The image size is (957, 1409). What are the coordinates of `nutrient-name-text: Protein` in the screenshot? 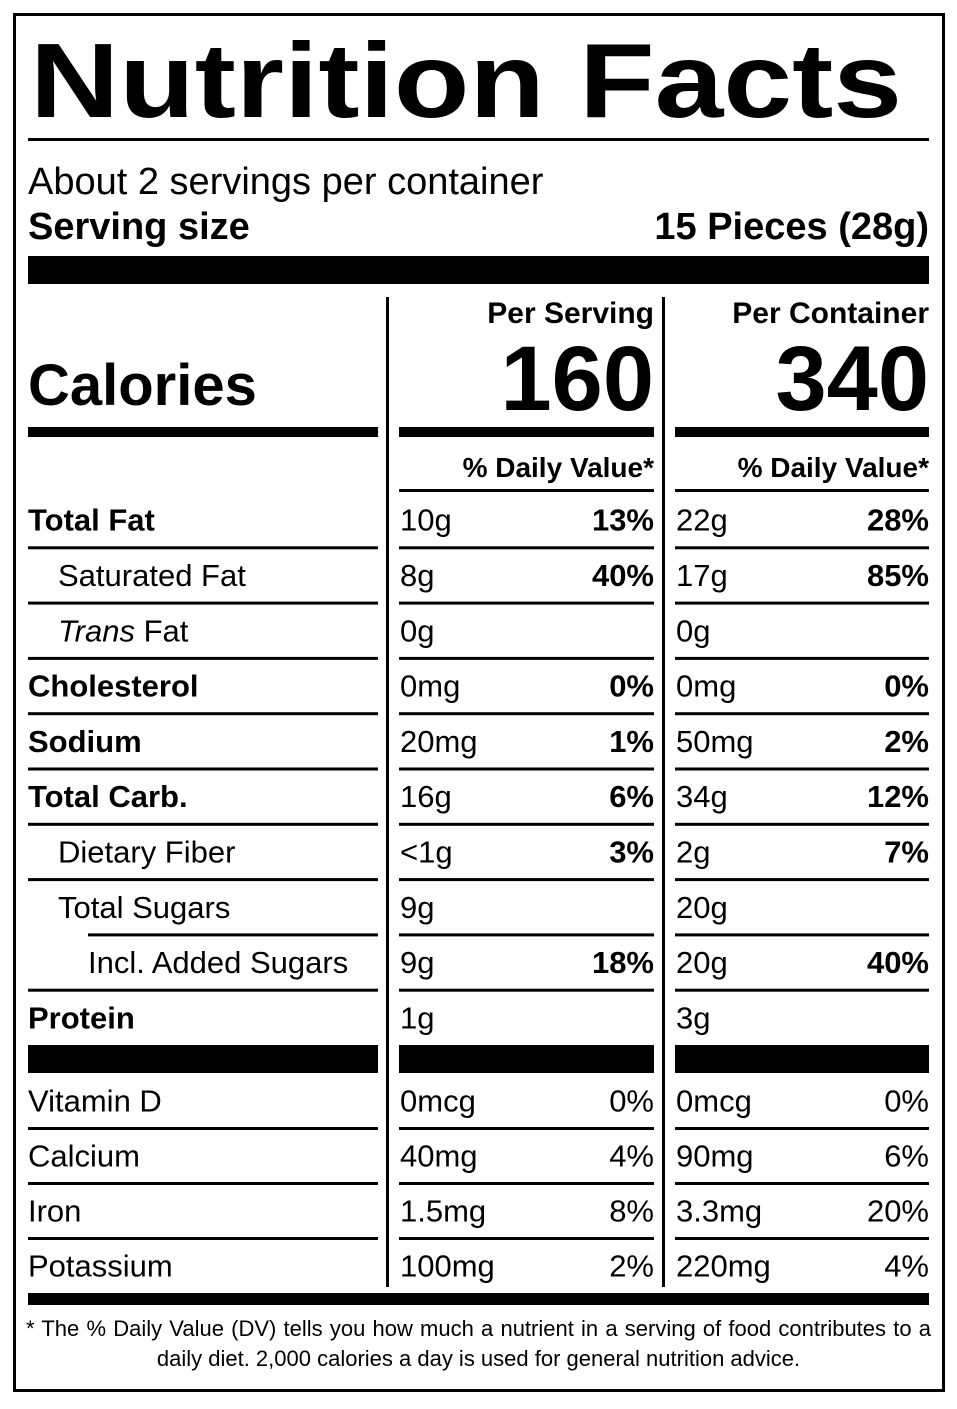 It's located at (81, 1017).